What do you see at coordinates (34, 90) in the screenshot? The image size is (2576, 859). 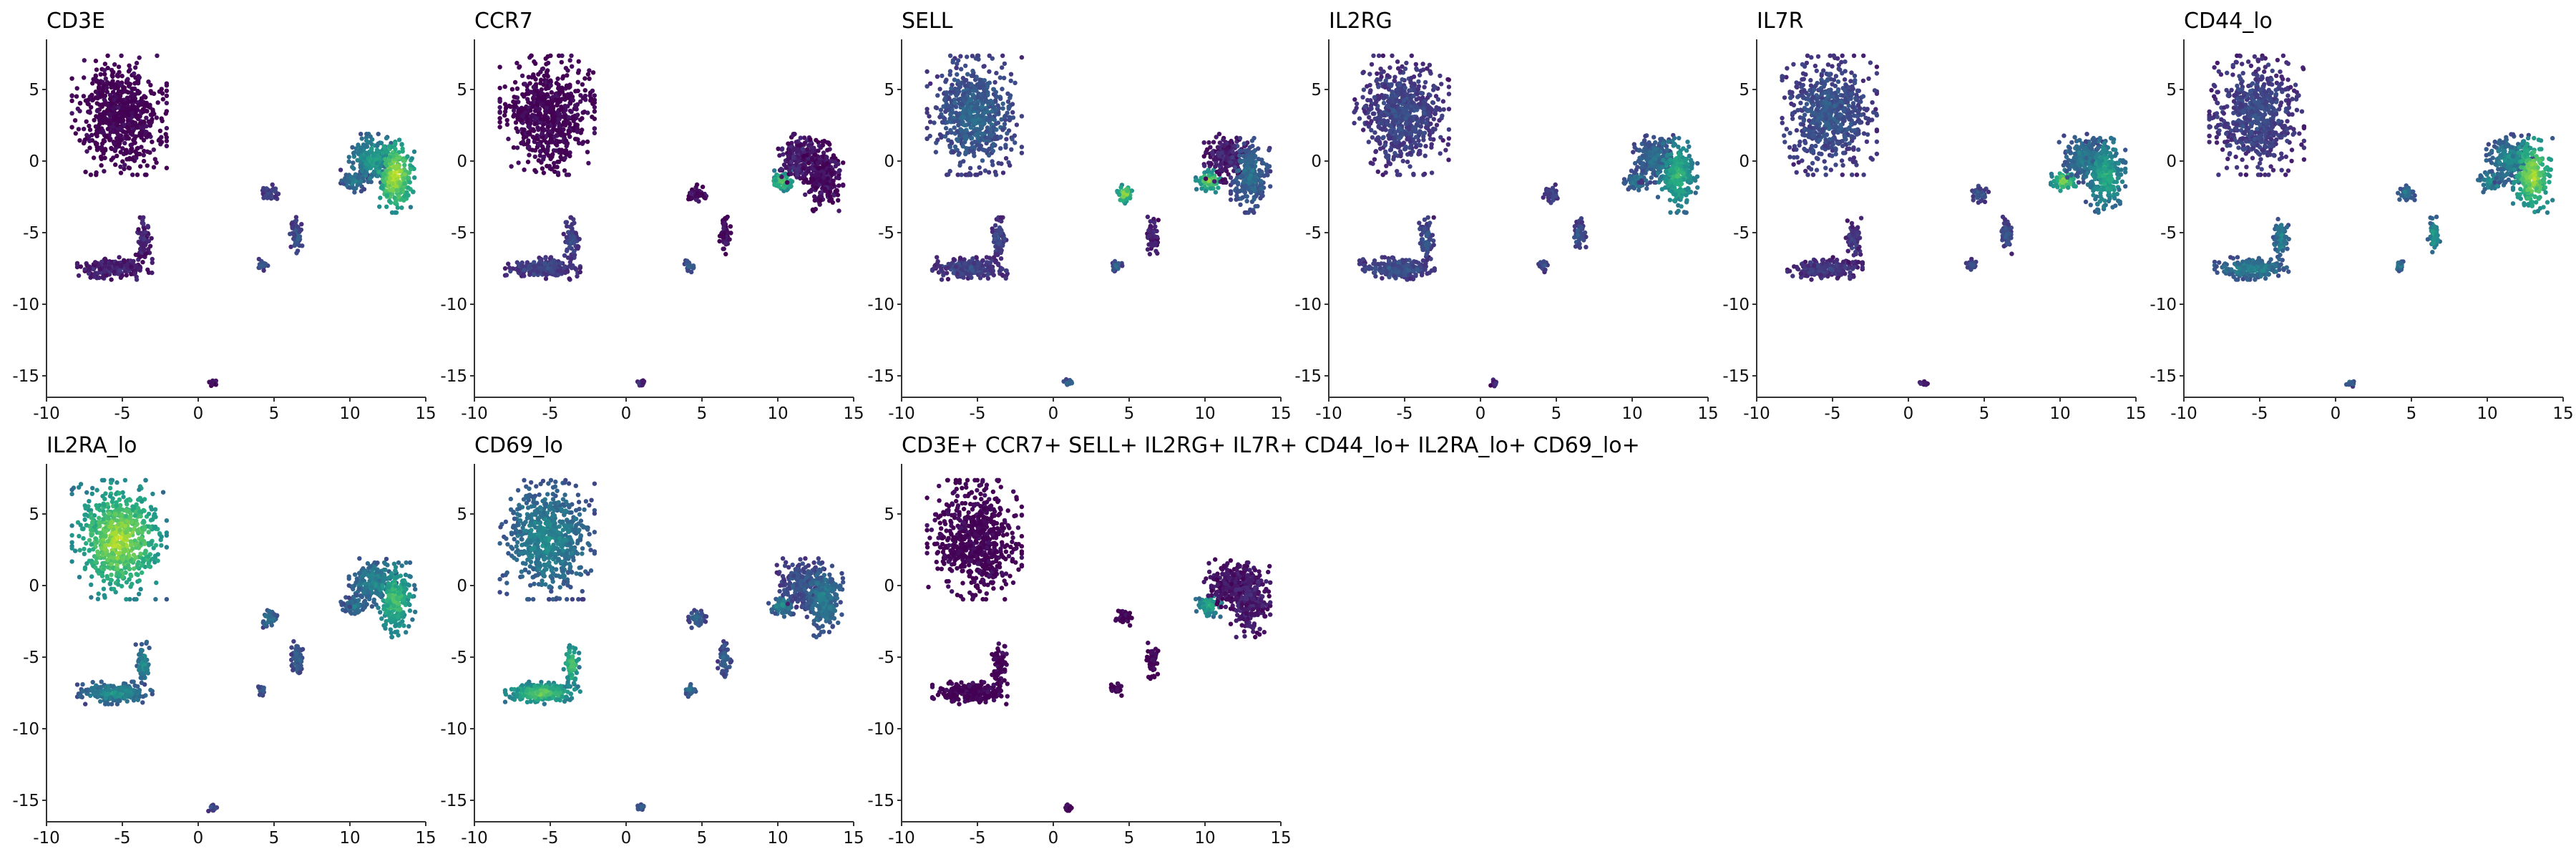 I see `y-tick-label: 5` at bounding box center [34, 90].